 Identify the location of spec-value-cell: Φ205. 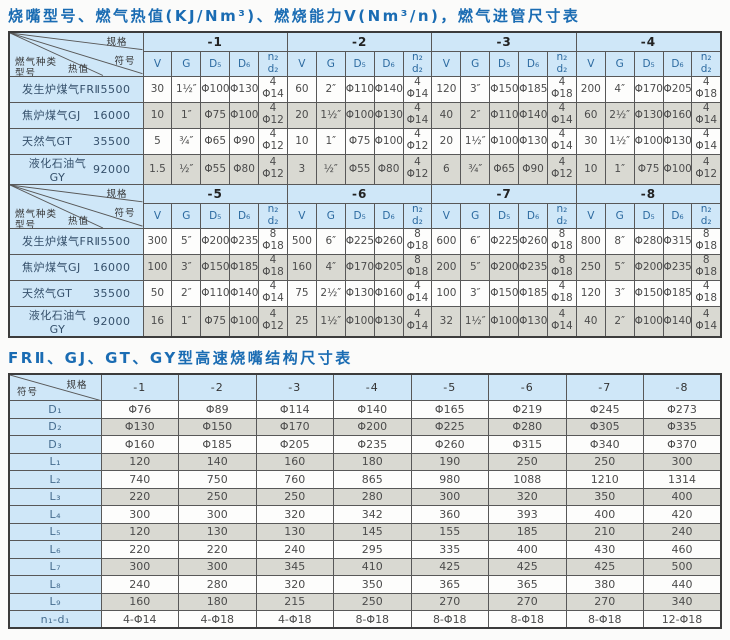
(388, 267).